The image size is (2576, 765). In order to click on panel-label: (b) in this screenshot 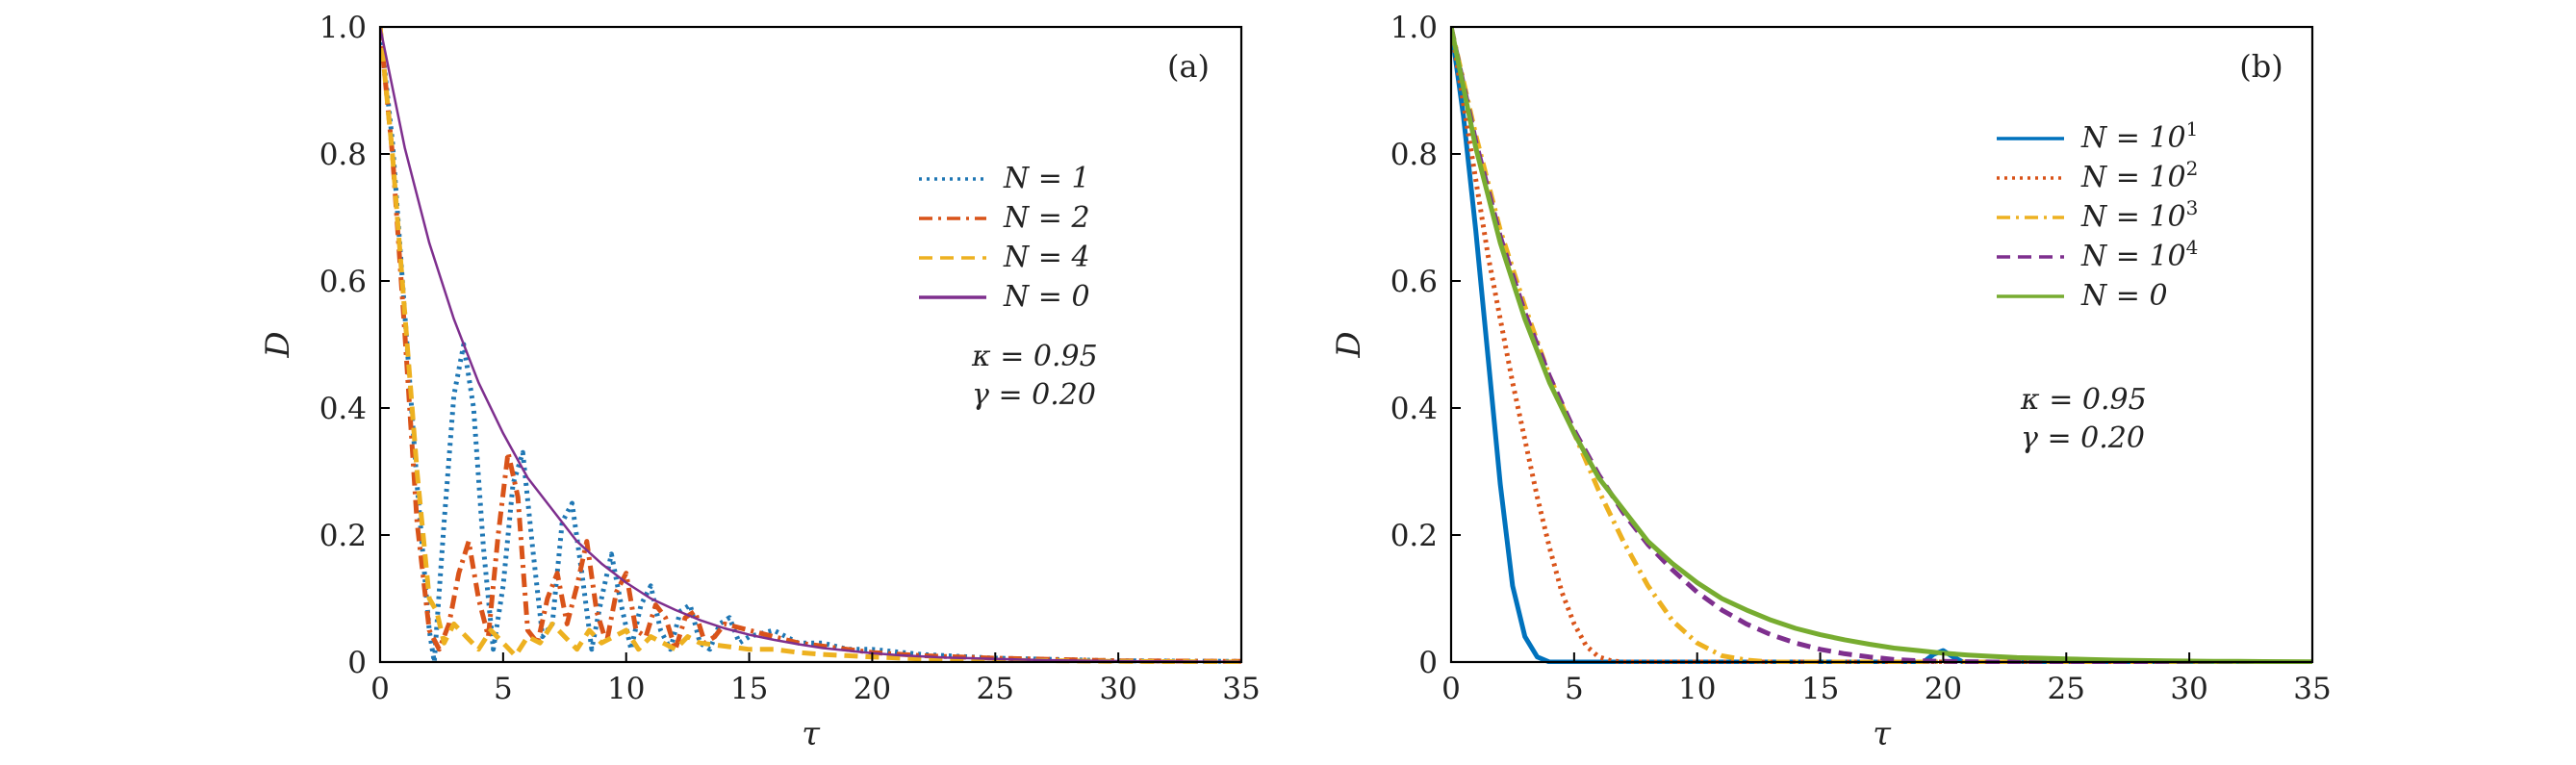, I will do `click(2261, 66)`.